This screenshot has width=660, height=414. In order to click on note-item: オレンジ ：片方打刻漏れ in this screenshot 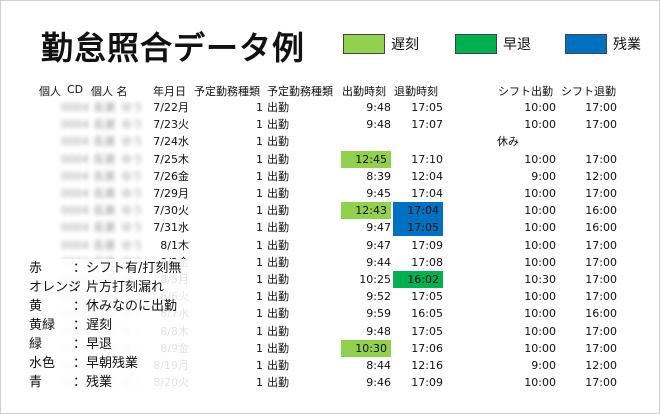, I will do `click(118, 287)`.